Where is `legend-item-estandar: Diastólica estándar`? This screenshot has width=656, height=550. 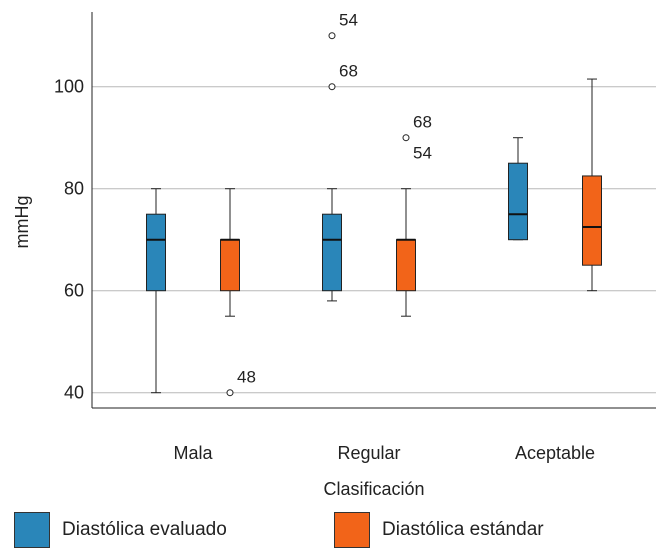 legend-item-estandar: Diastólica estándar is located at coordinates (439, 530).